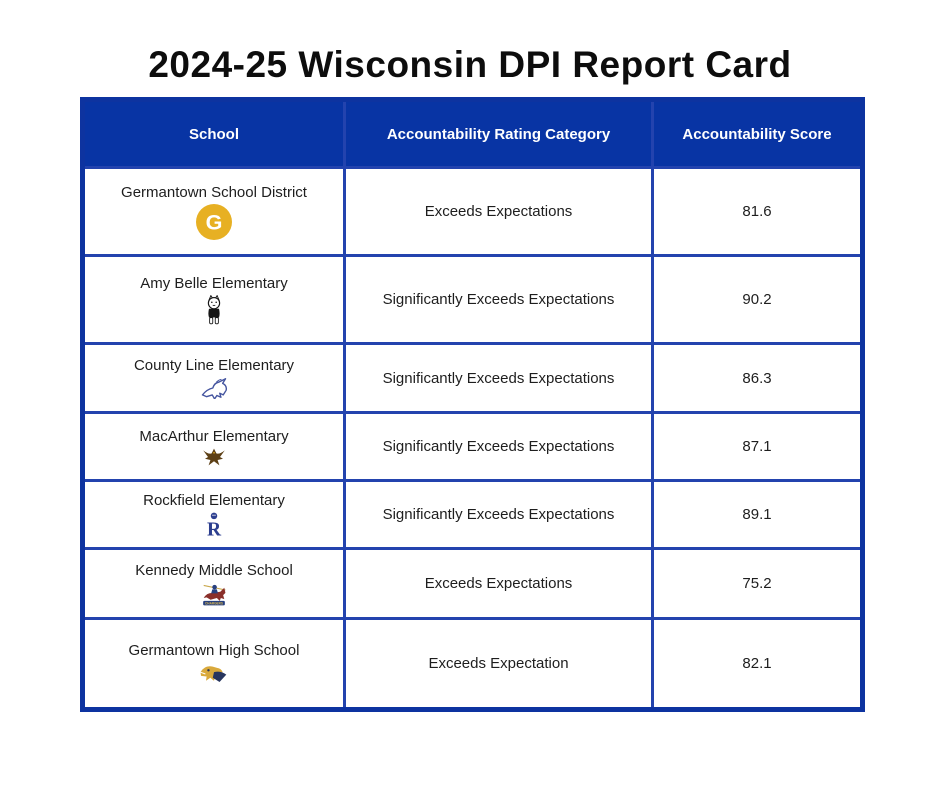  I want to click on school-cell: County Line Elementary, so click(213, 378).